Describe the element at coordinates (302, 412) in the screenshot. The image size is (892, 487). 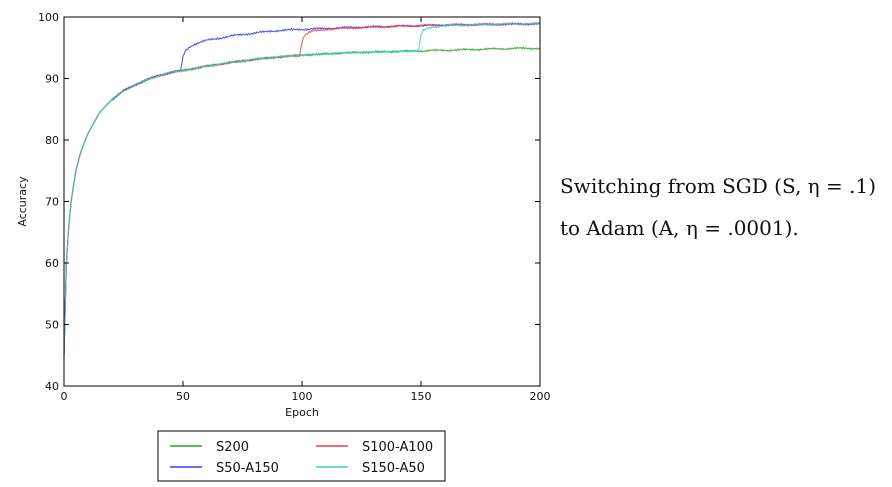
I see `x-axis-label: Epoch` at that location.